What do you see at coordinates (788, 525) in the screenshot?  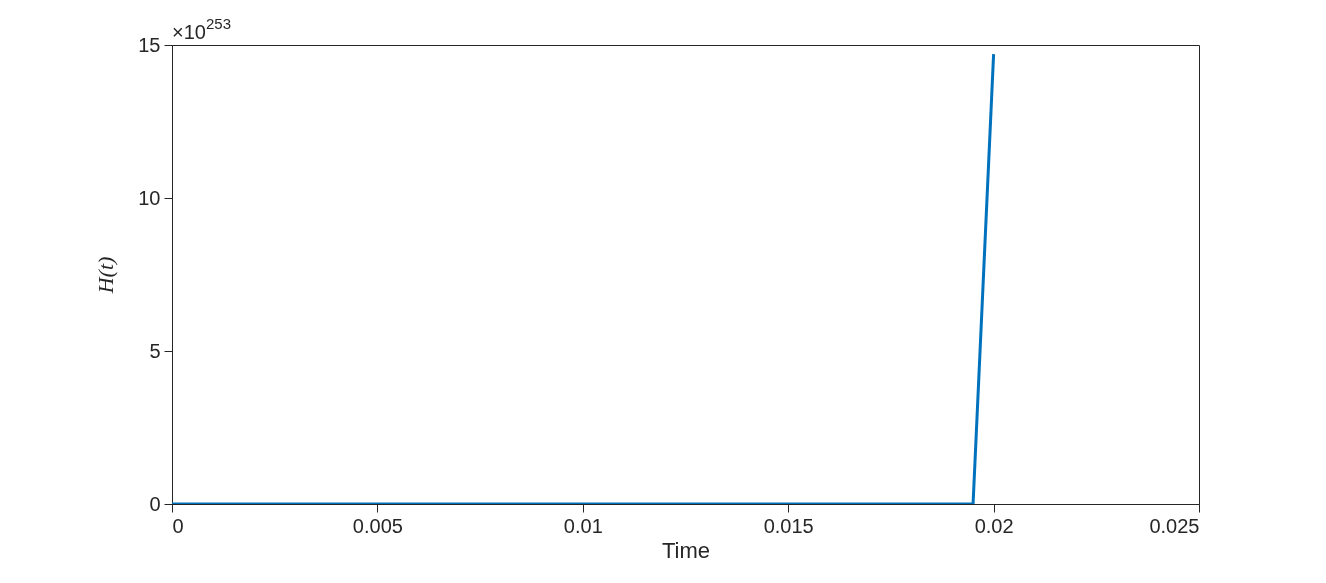 I see `x-tick-label: 0.015` at bounding box center [788, 525].